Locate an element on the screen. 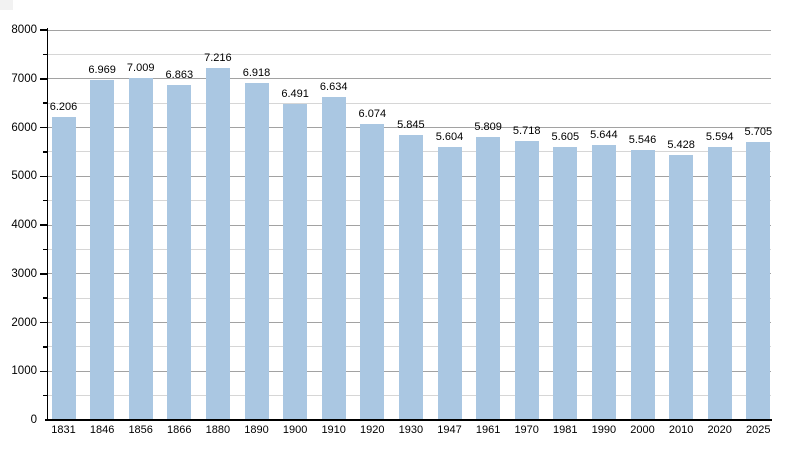 This screenshot has width=800, height=450. bar-2025 is located at coordinates (758, 280).